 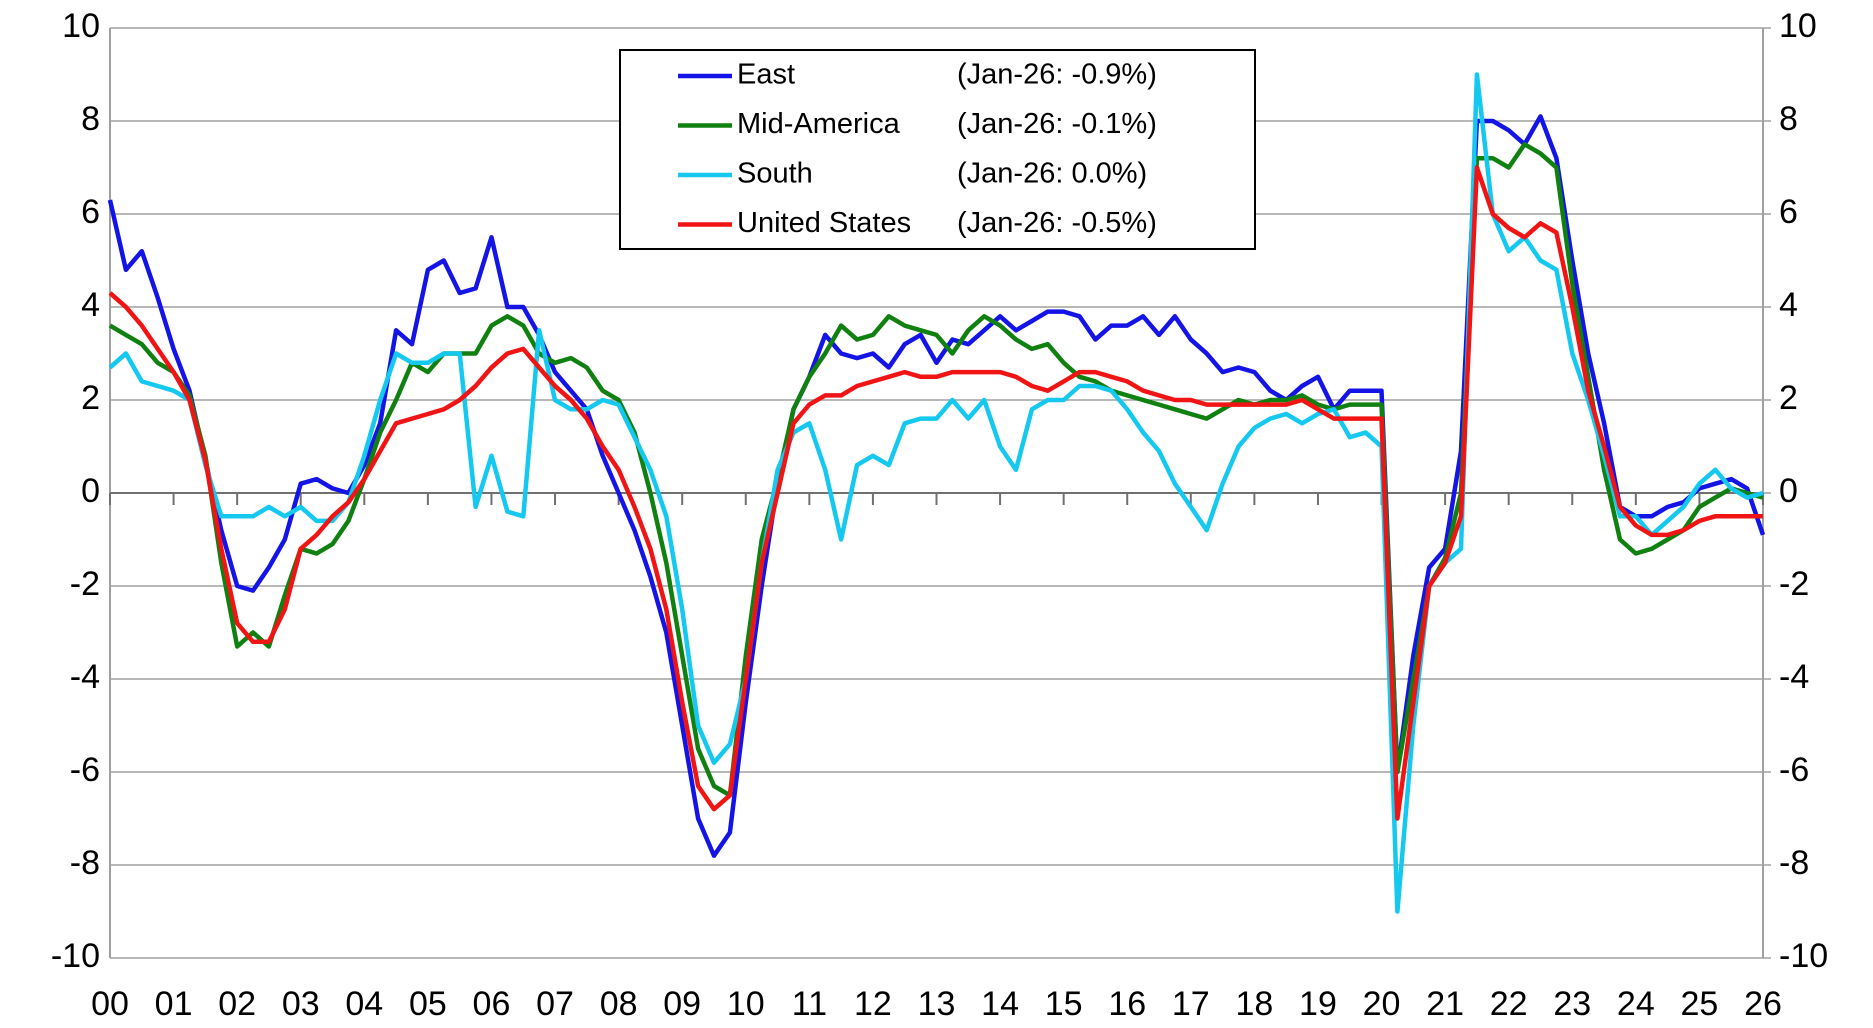 I want to click on x-tick-label: 16, so click(x=1127, y=1004).